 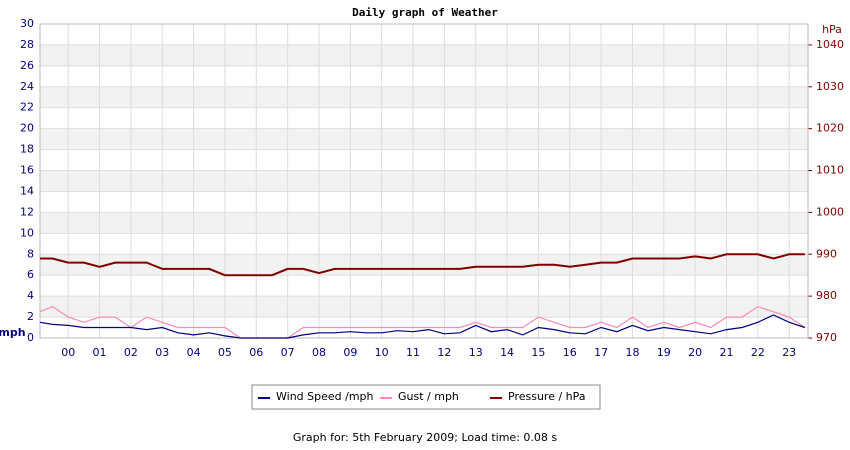 What do you see at coordinates (27, 23) in the screenshot?
I see `y-tick-label: 30` at bounding box center [27, 23].